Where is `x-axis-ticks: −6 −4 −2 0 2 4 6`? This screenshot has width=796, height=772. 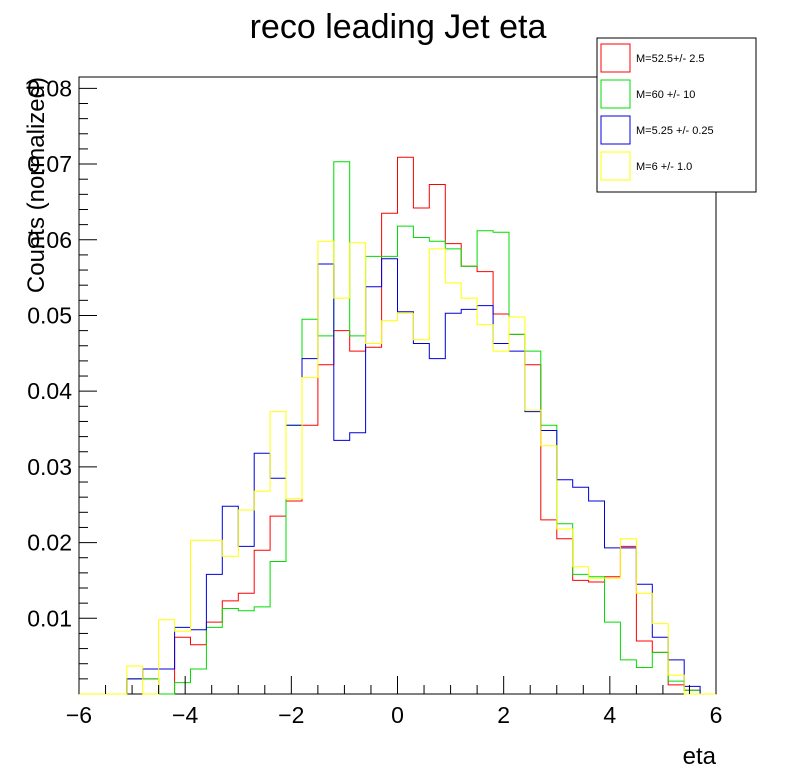
x-axis-ticks: −6 −4 −2 0 2 4 6 is located at coordinates (394, 702).